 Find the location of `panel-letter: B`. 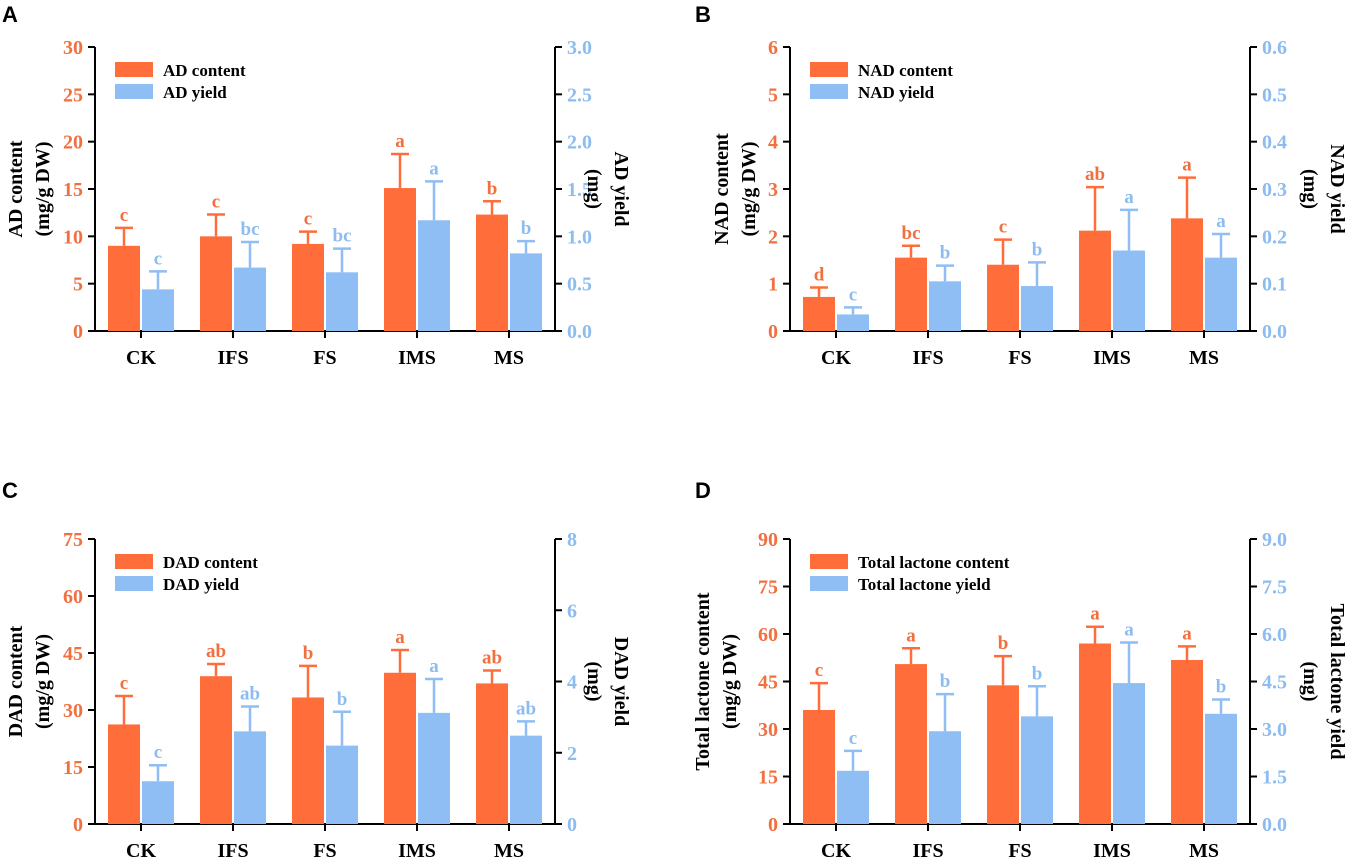

panel-letter: B is located at coordinates (703, 14).